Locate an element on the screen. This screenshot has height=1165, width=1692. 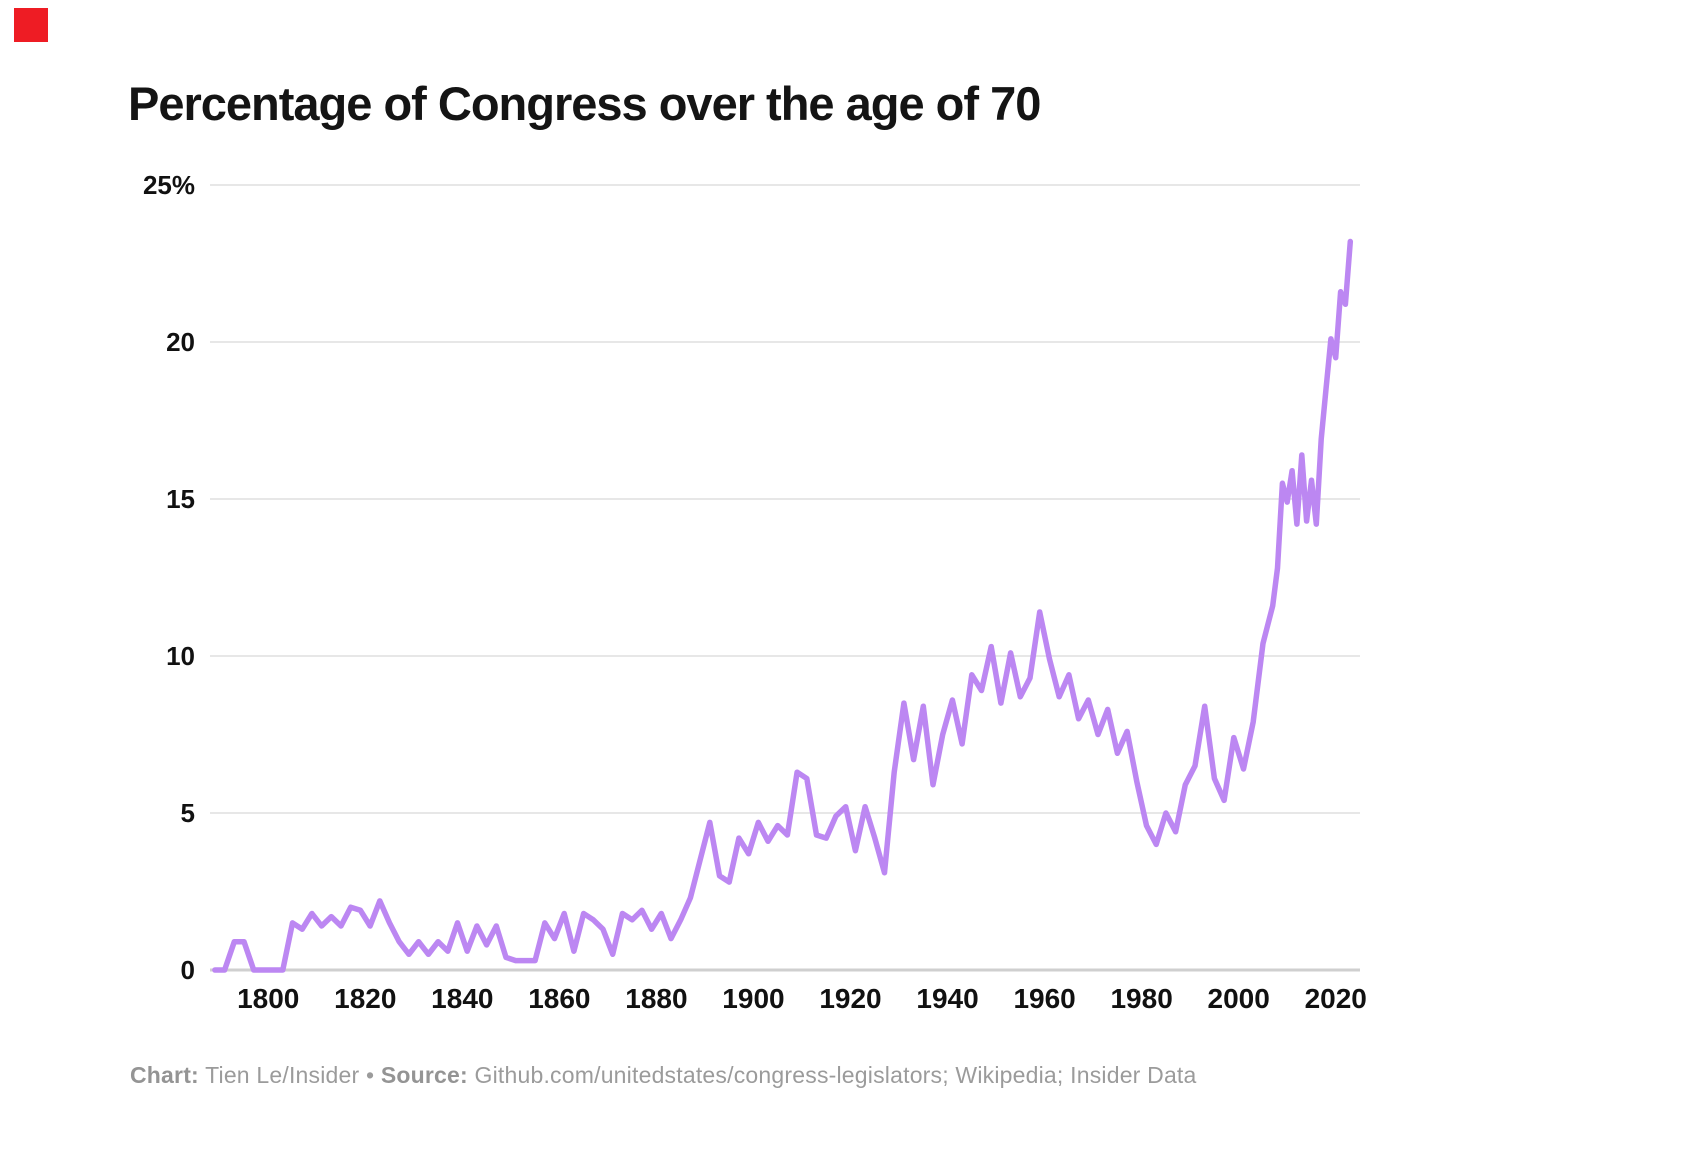
x-tick-label-1960: 1960 is located at coordinates (1044, 998).